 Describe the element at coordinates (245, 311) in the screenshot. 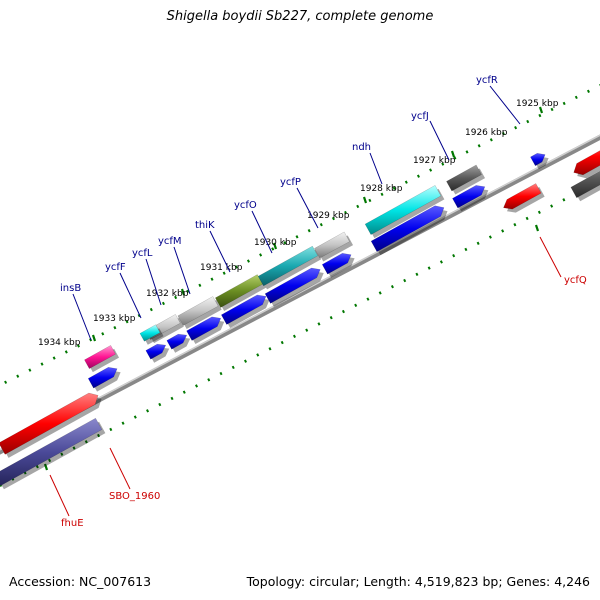

I see `cds-thiK` at that location.